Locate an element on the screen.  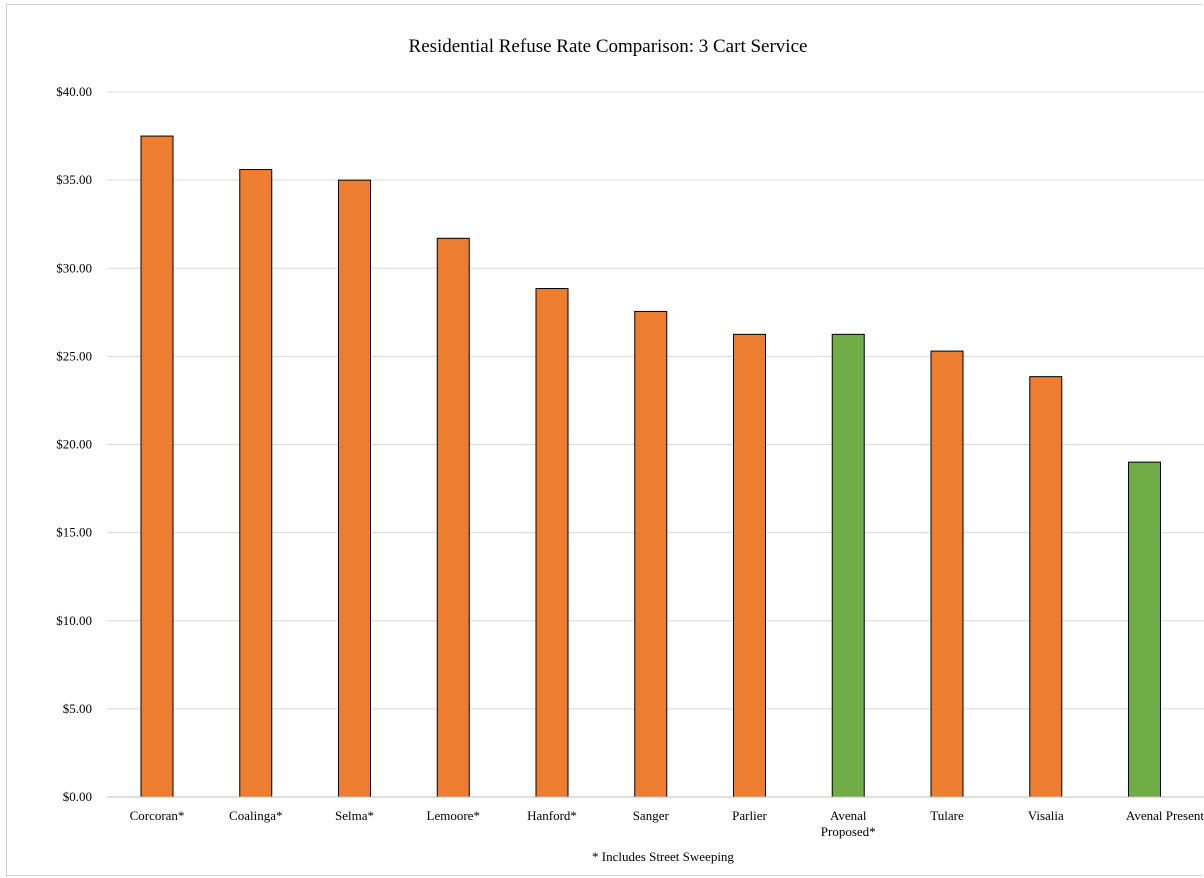
y-tick-label: $15.00 is located at coordinates (74, 532).